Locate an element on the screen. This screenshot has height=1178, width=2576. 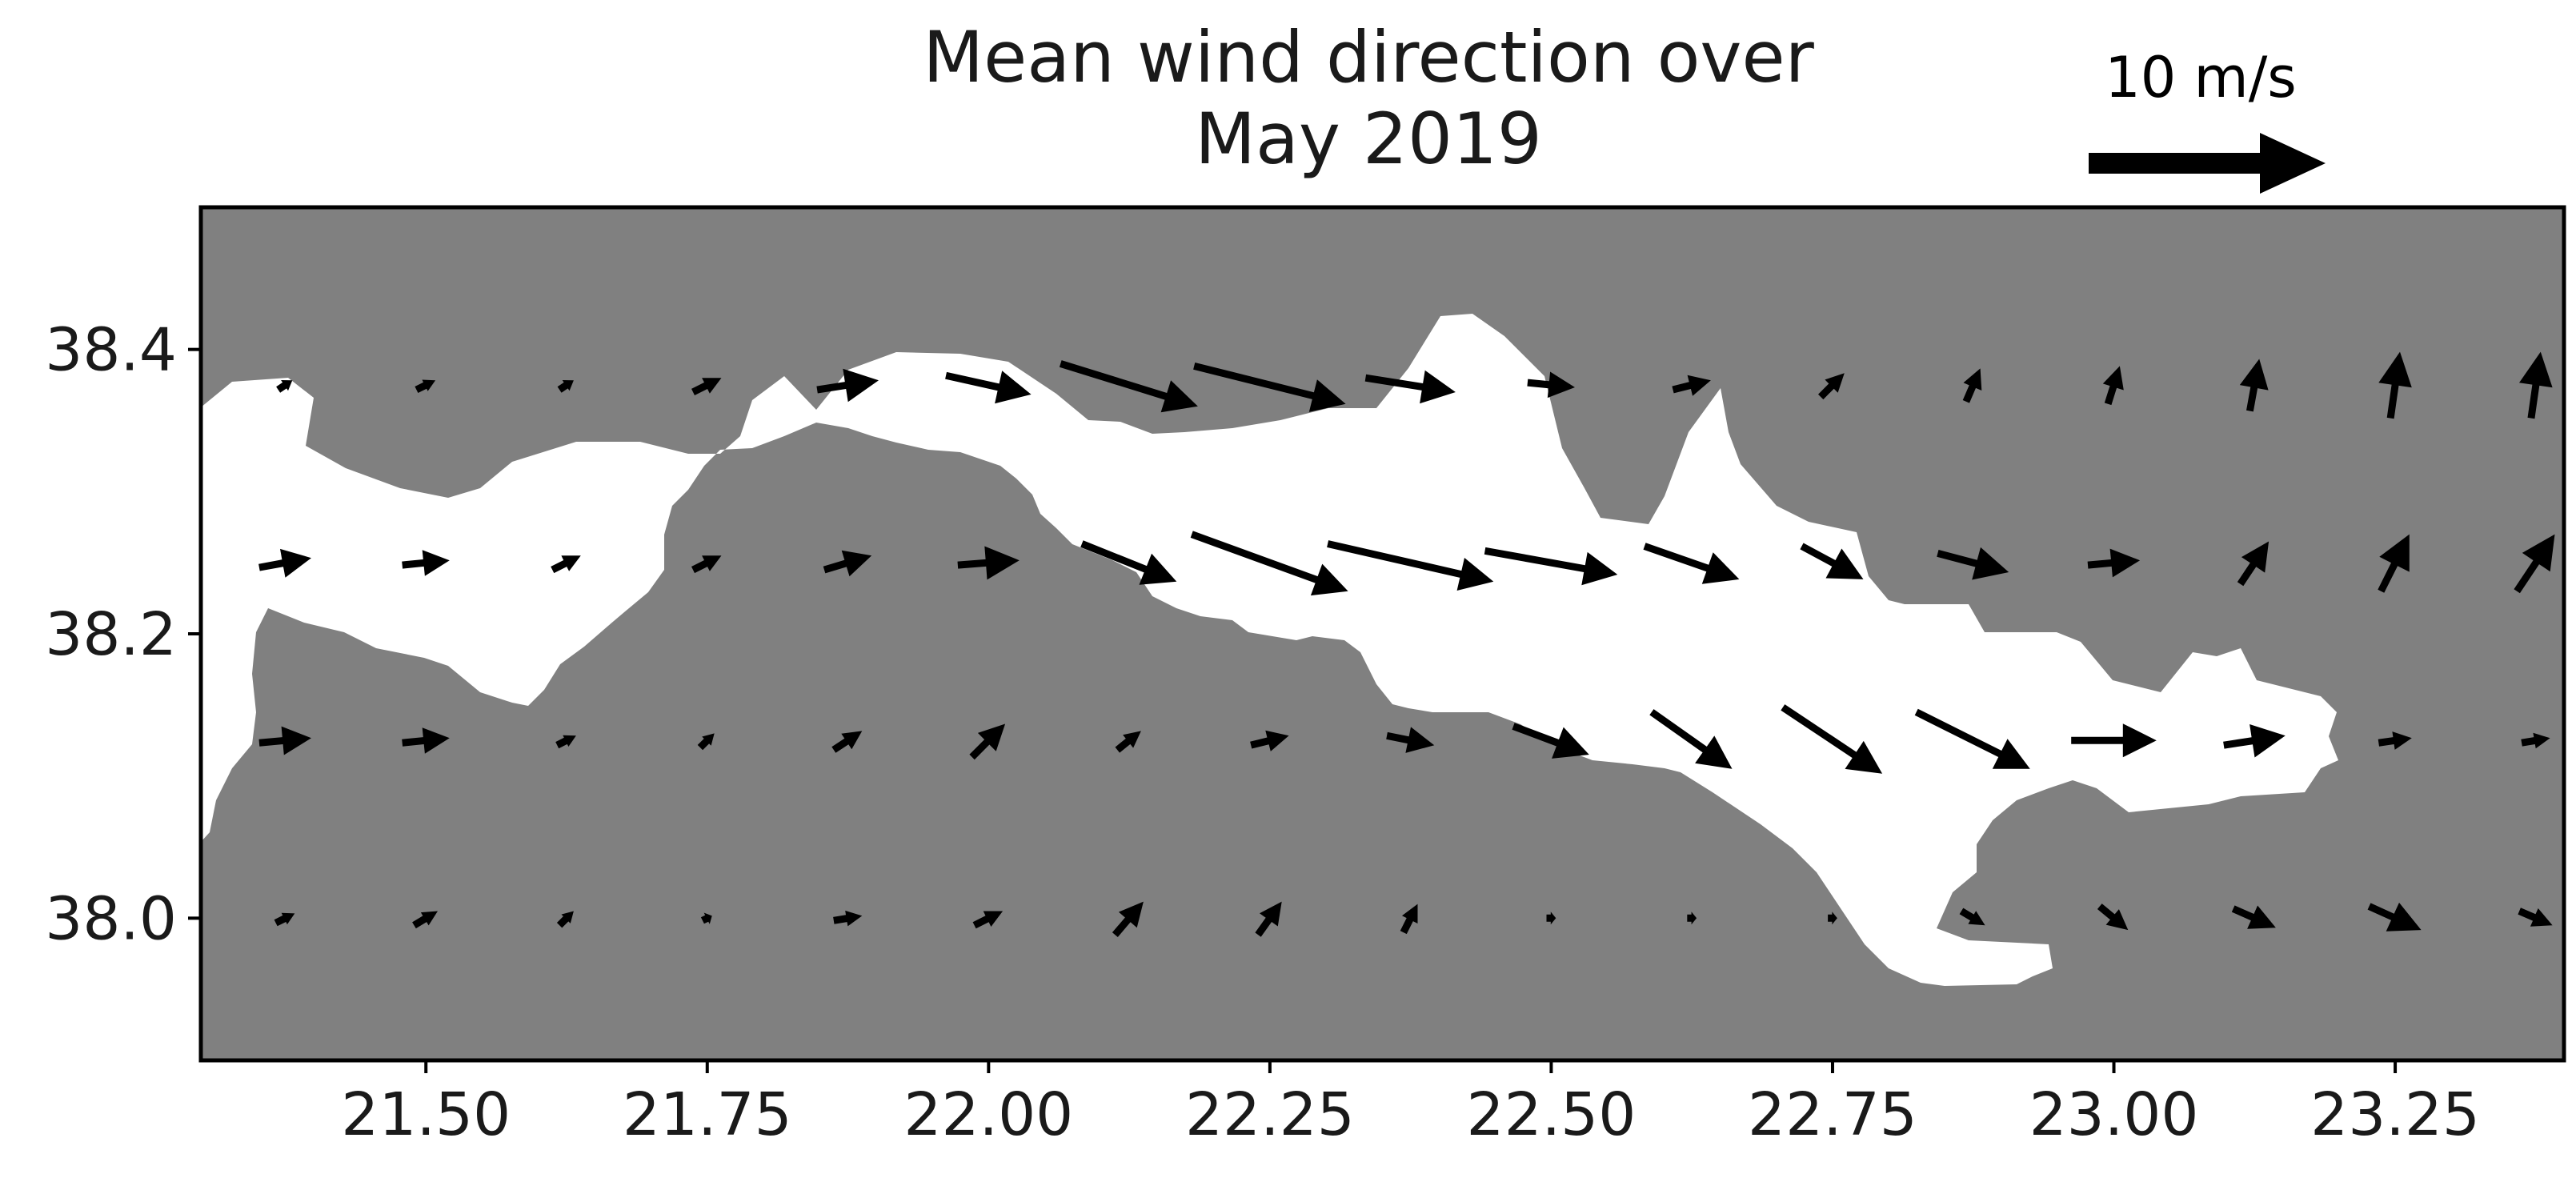
x-tick-label: 21.50 is located at coordinates (426, 1114).